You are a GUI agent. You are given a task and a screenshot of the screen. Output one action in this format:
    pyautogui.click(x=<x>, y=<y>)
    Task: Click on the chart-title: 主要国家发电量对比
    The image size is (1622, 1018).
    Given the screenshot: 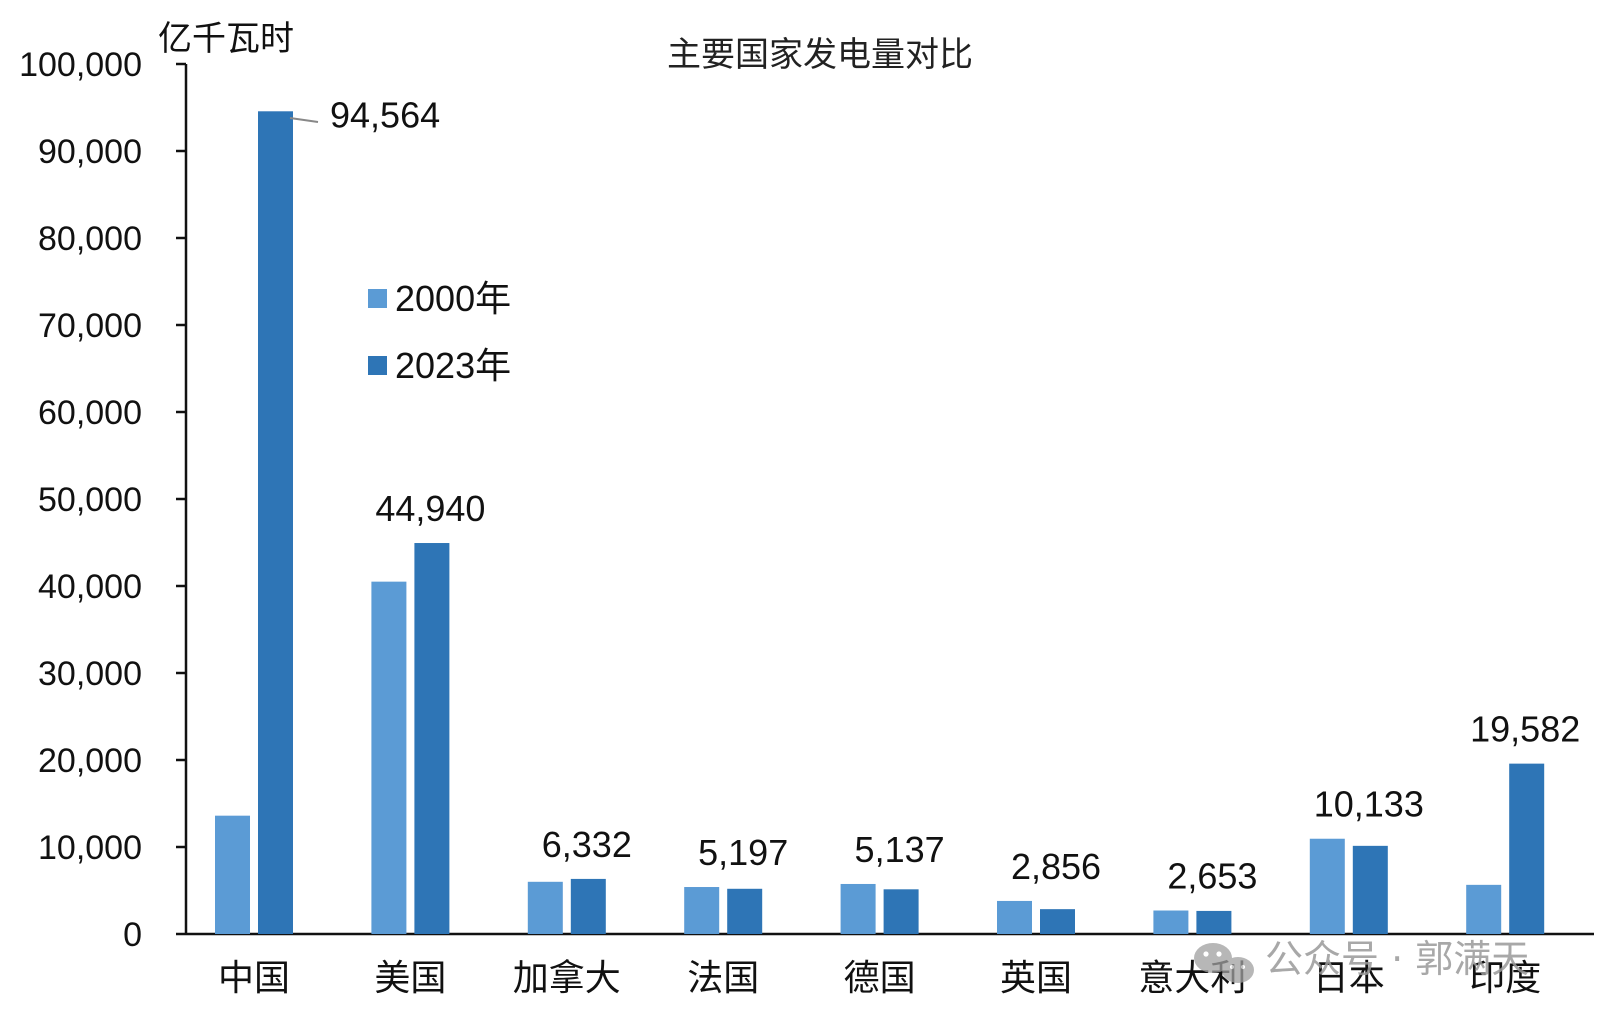 What is the action you would take?
    pyautogui.click(x=820, y=55)
    